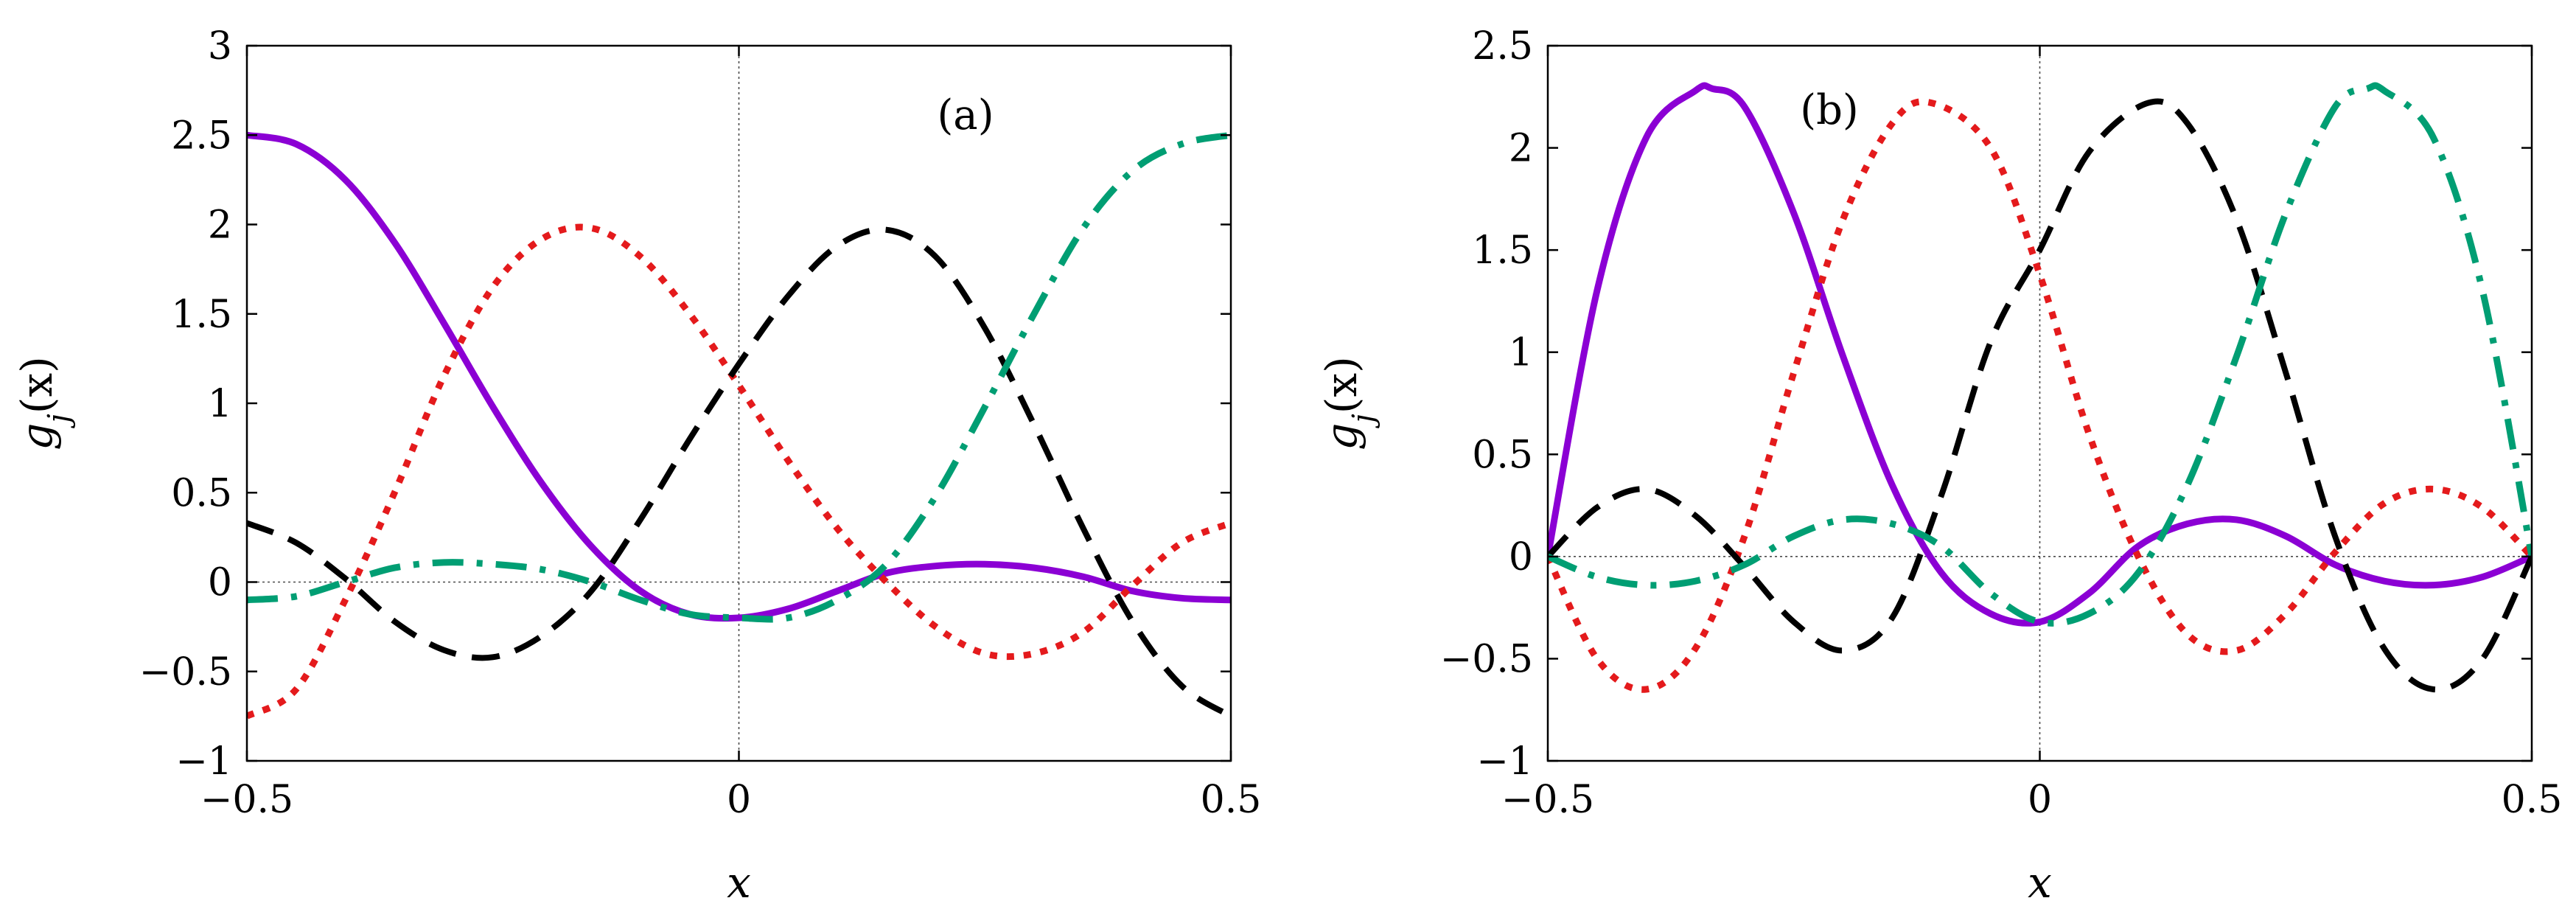  Describe the element at coordinates (185, 672) in the screenshot. I see `panel-a-ytick-label: −0.5` at that location.